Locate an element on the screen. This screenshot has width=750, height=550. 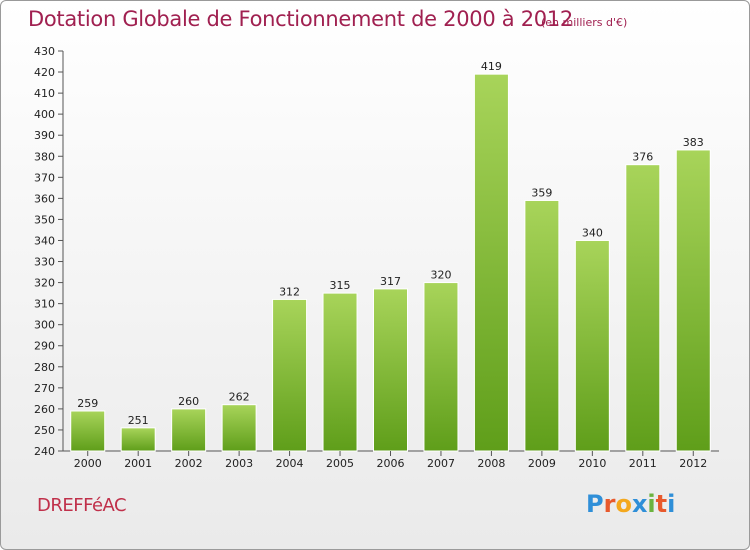
data-label: 260 is located at coordinates (188, 401).